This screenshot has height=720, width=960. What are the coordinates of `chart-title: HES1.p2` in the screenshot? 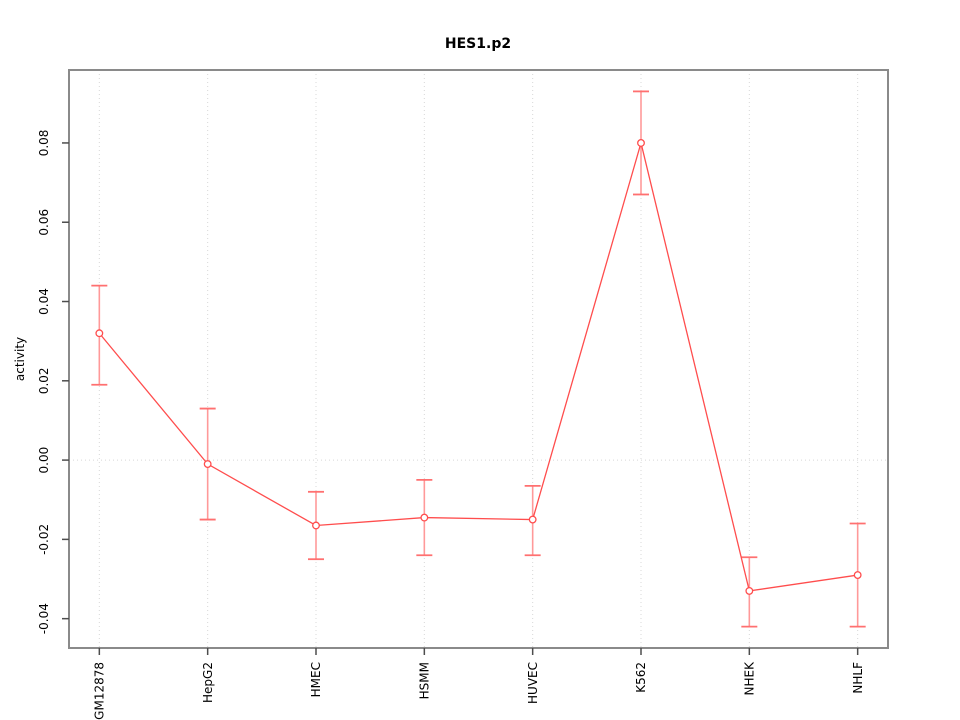 It's located at (478, 44).